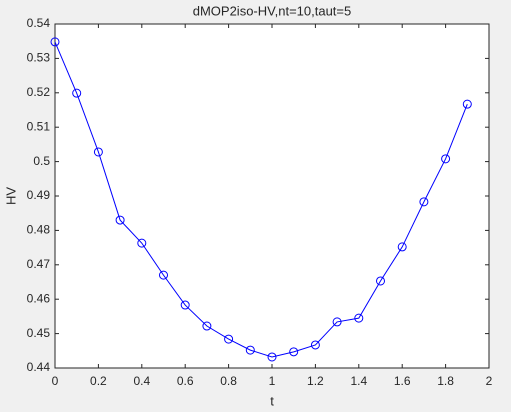 This screenshot has width=511, height=412. I want to click on x-tick-label: 2, so click(489, 381).